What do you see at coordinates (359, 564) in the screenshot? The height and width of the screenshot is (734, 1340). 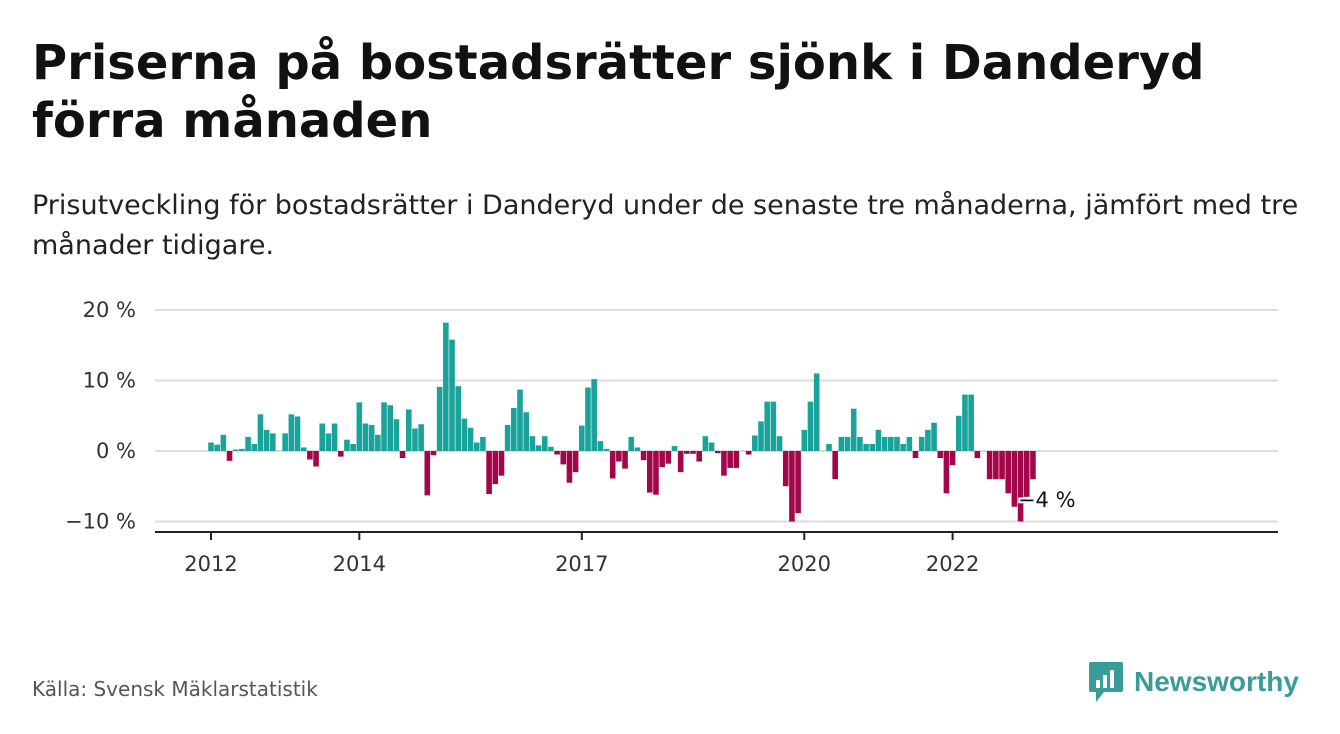 I see `x-tick-label: 2014` at bounding box center [359, 564].